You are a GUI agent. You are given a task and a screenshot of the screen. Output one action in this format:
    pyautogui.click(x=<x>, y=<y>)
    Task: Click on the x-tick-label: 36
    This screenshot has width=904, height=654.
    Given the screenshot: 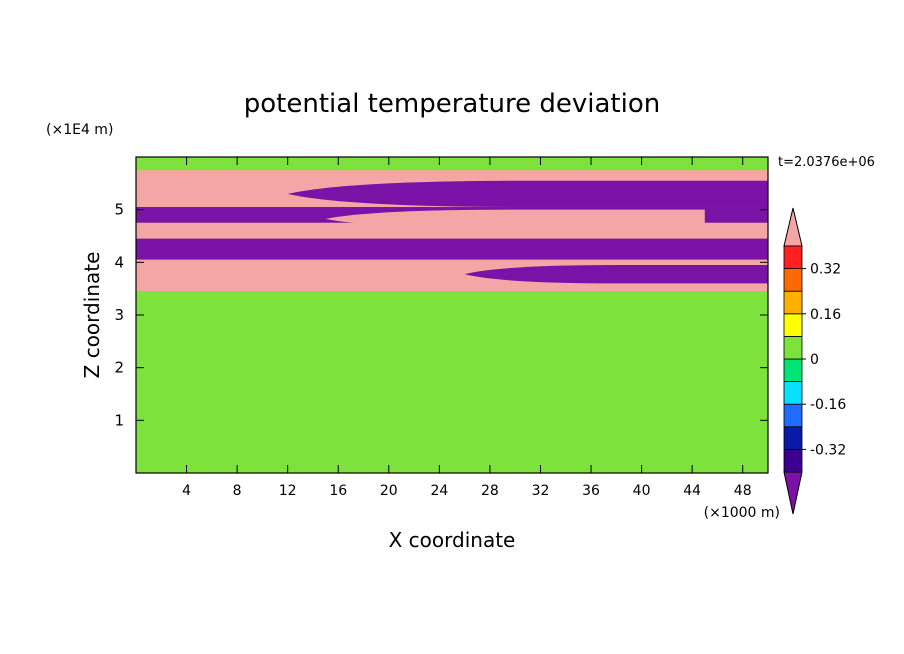 What is the action you would take?
    pyautogui.click(x=591, y=491)
    